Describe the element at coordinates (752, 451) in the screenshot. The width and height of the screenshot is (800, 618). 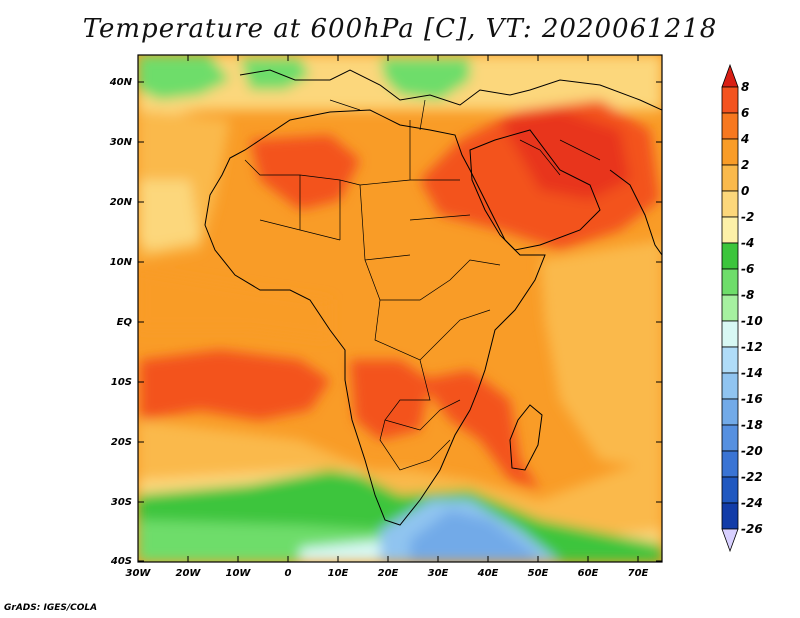
I see `colorbar-label-m20: -20` at that location.